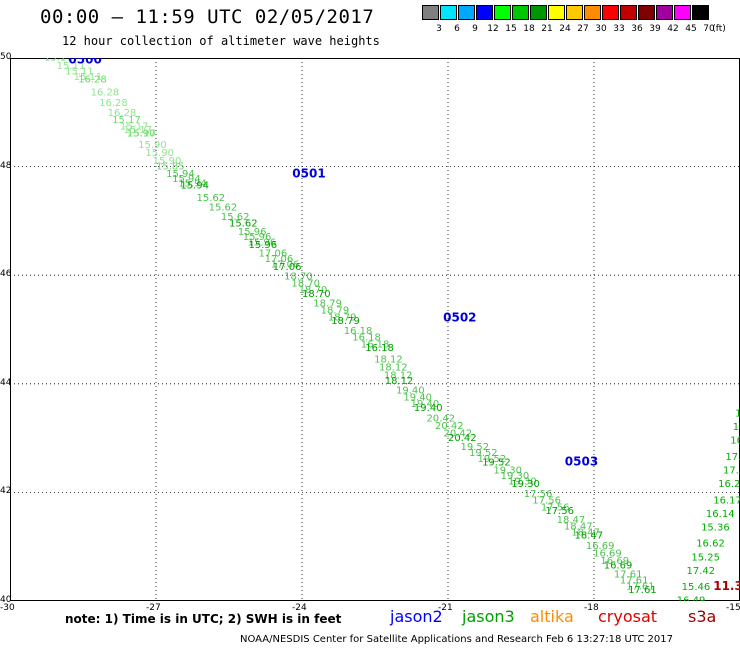  Describe the element at coordinates (634, 581) in the screenshot. I see `wave-height-fill: 17.61` at that location.